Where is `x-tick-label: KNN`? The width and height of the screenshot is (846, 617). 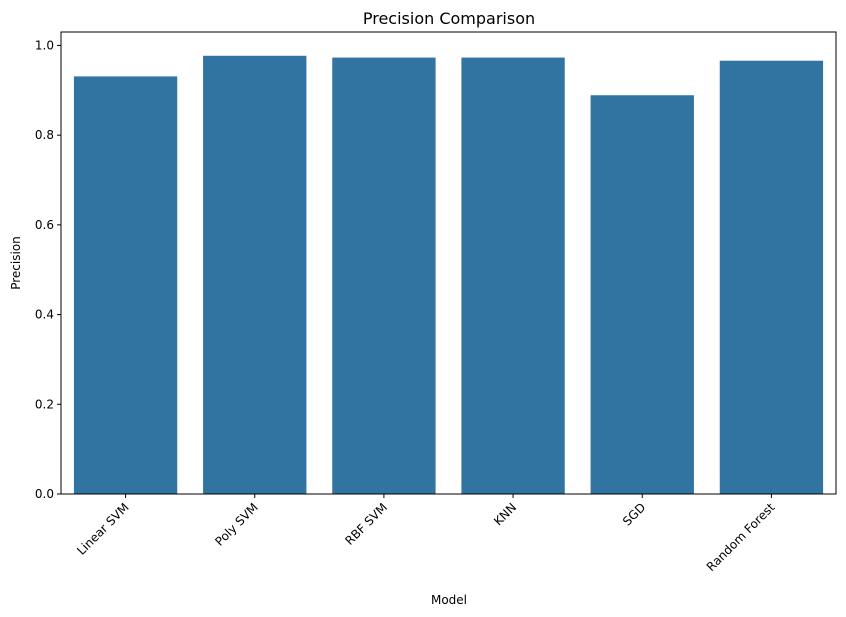
x-tick-label: KNN is located at coordinates (505, 514).